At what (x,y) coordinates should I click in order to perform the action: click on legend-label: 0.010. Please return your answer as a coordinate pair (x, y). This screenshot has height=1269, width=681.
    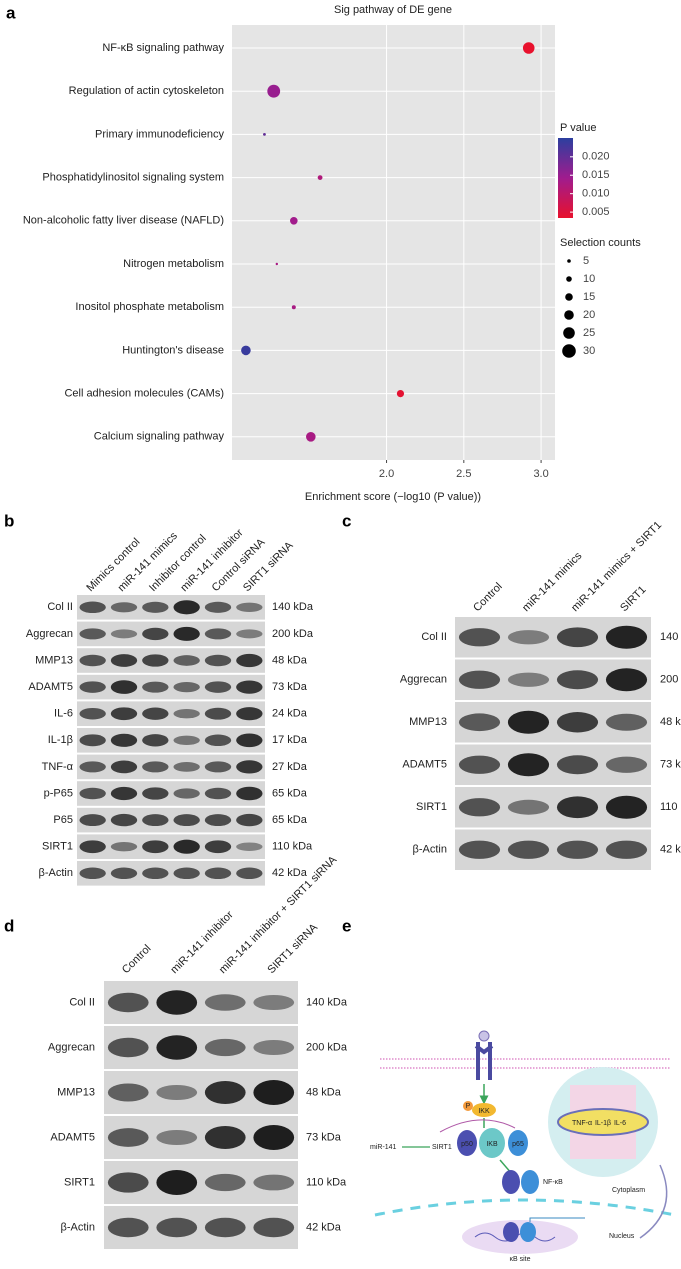
    Looking at the image, I should click on (596, 194).